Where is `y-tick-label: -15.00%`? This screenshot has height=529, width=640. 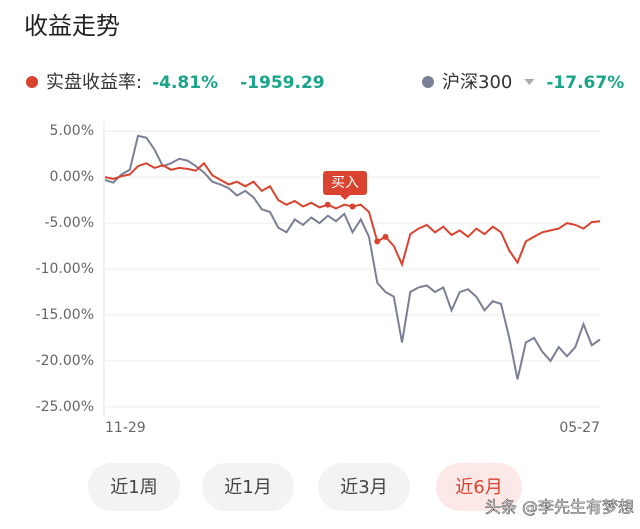 y-tick-label: -15.00% is located at coordinates (65, 315).